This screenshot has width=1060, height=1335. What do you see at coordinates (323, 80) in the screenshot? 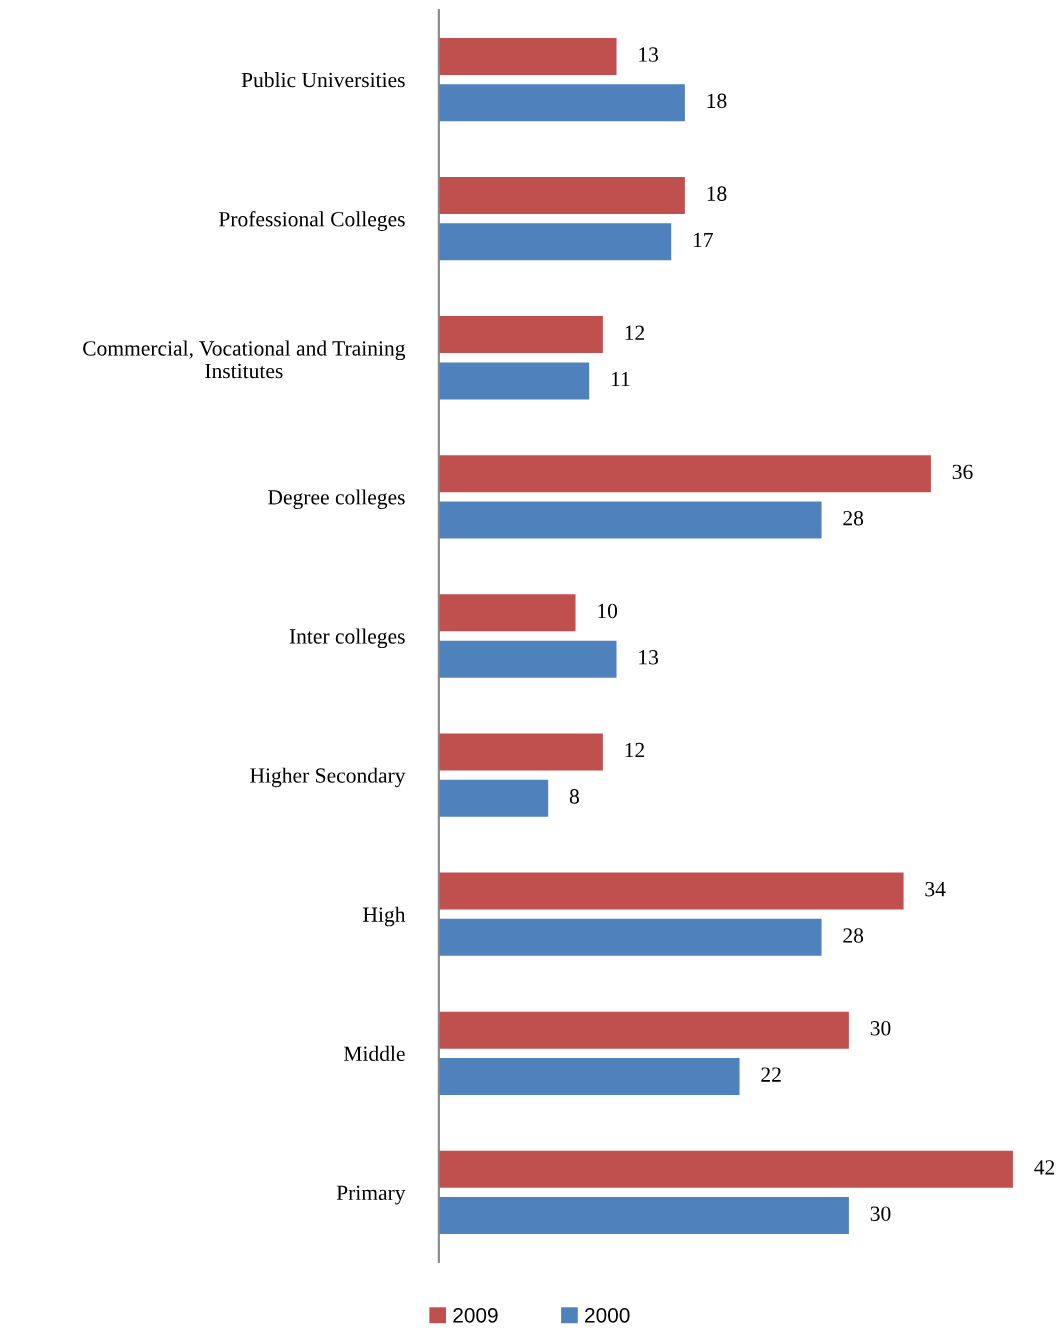
I see `y-tick-label: Public Universities` at bounding box center [323, 80].